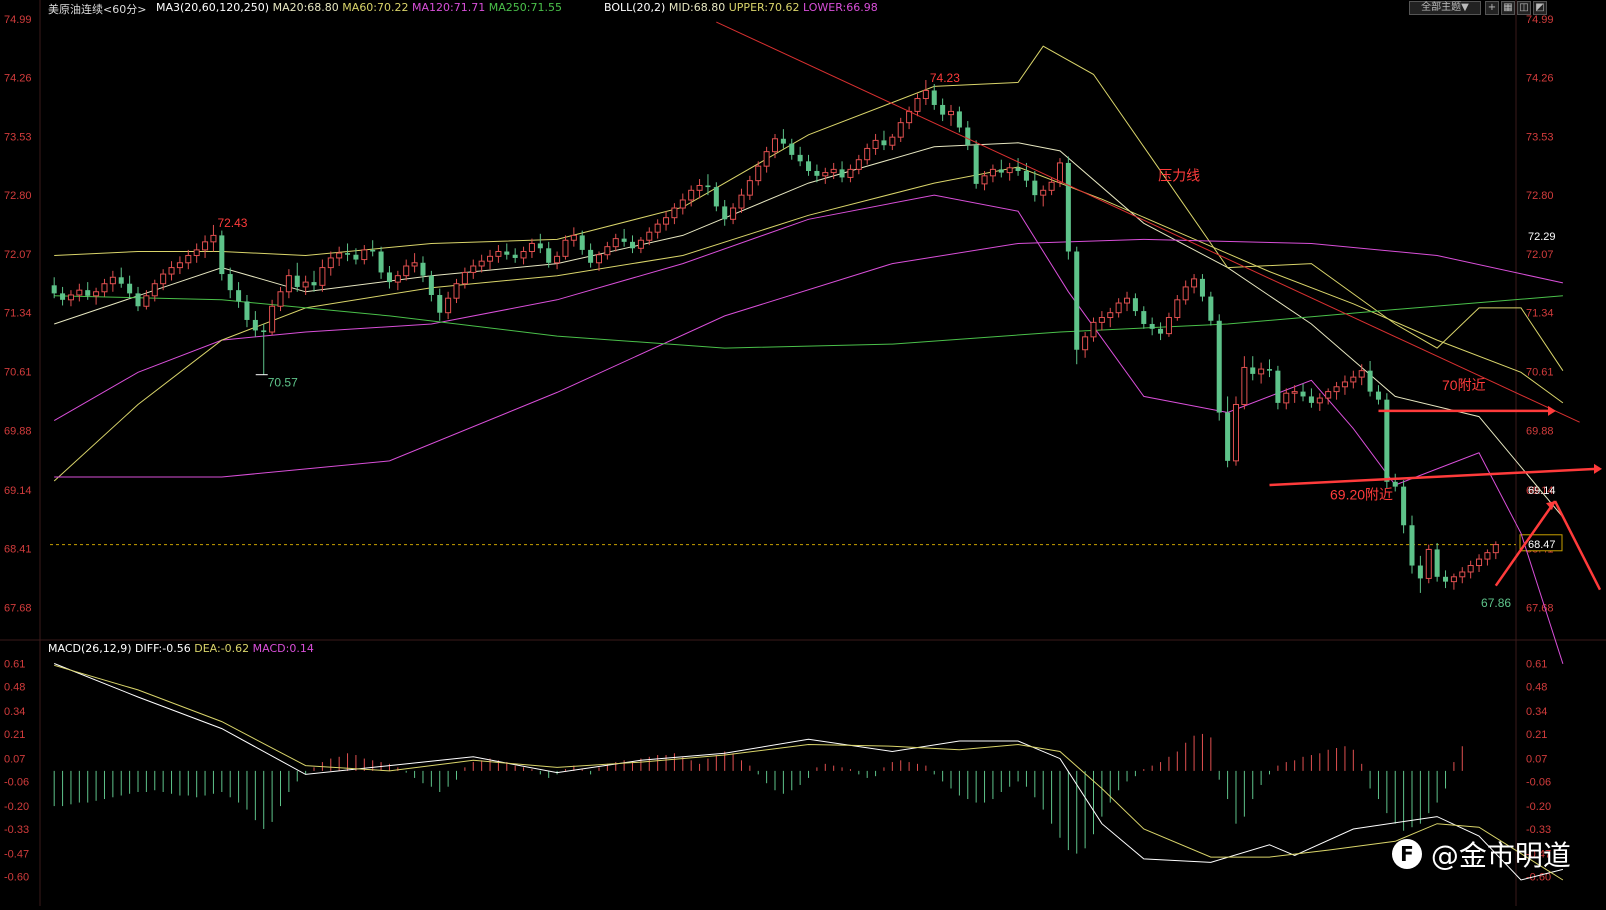 The image size is (1606, 910). I want to click on boll-upper-value: UPPER:70.62, so click(764, 7).